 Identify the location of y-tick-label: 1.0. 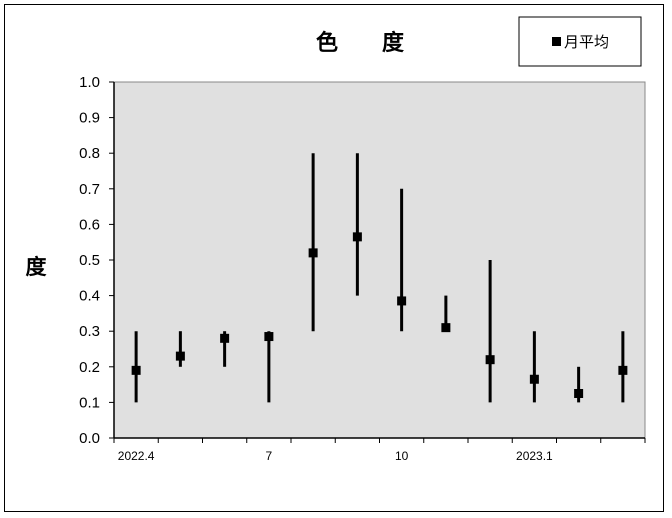
(89, 82).